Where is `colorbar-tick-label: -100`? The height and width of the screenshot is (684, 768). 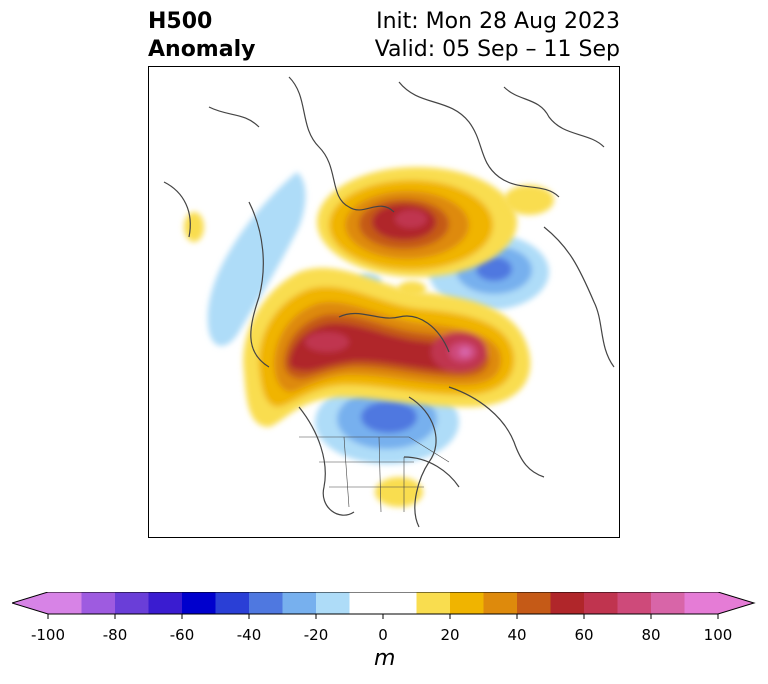 colorbar-tick-label: -100 is located at coordinates (48, 635).